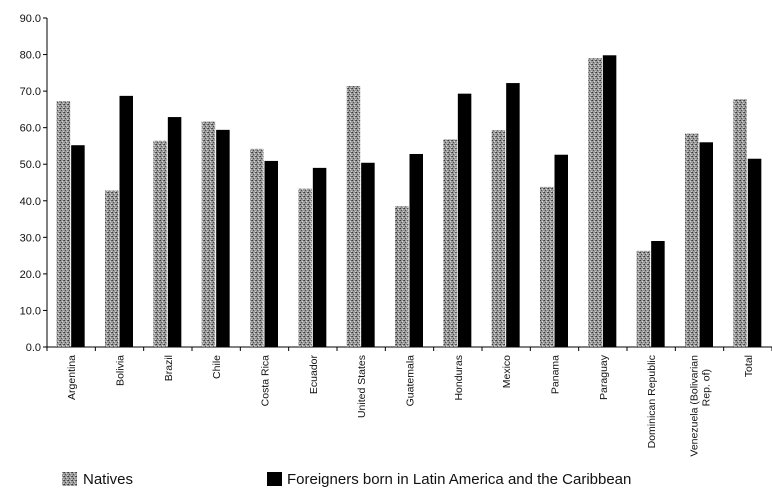  Describe the element at coordinates (274, 479) in the screenshot. I see `legend-swatch-foreigners` at that location.